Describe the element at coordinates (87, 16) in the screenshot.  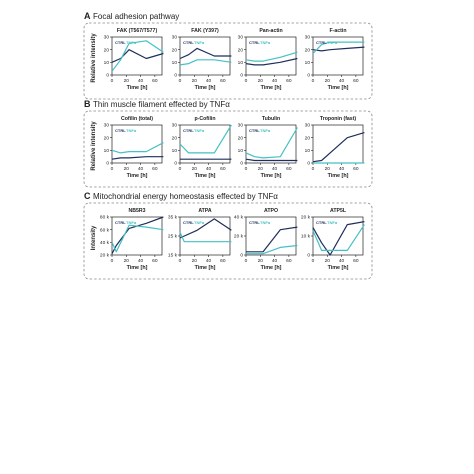
I see `section-letter: A` at that location.